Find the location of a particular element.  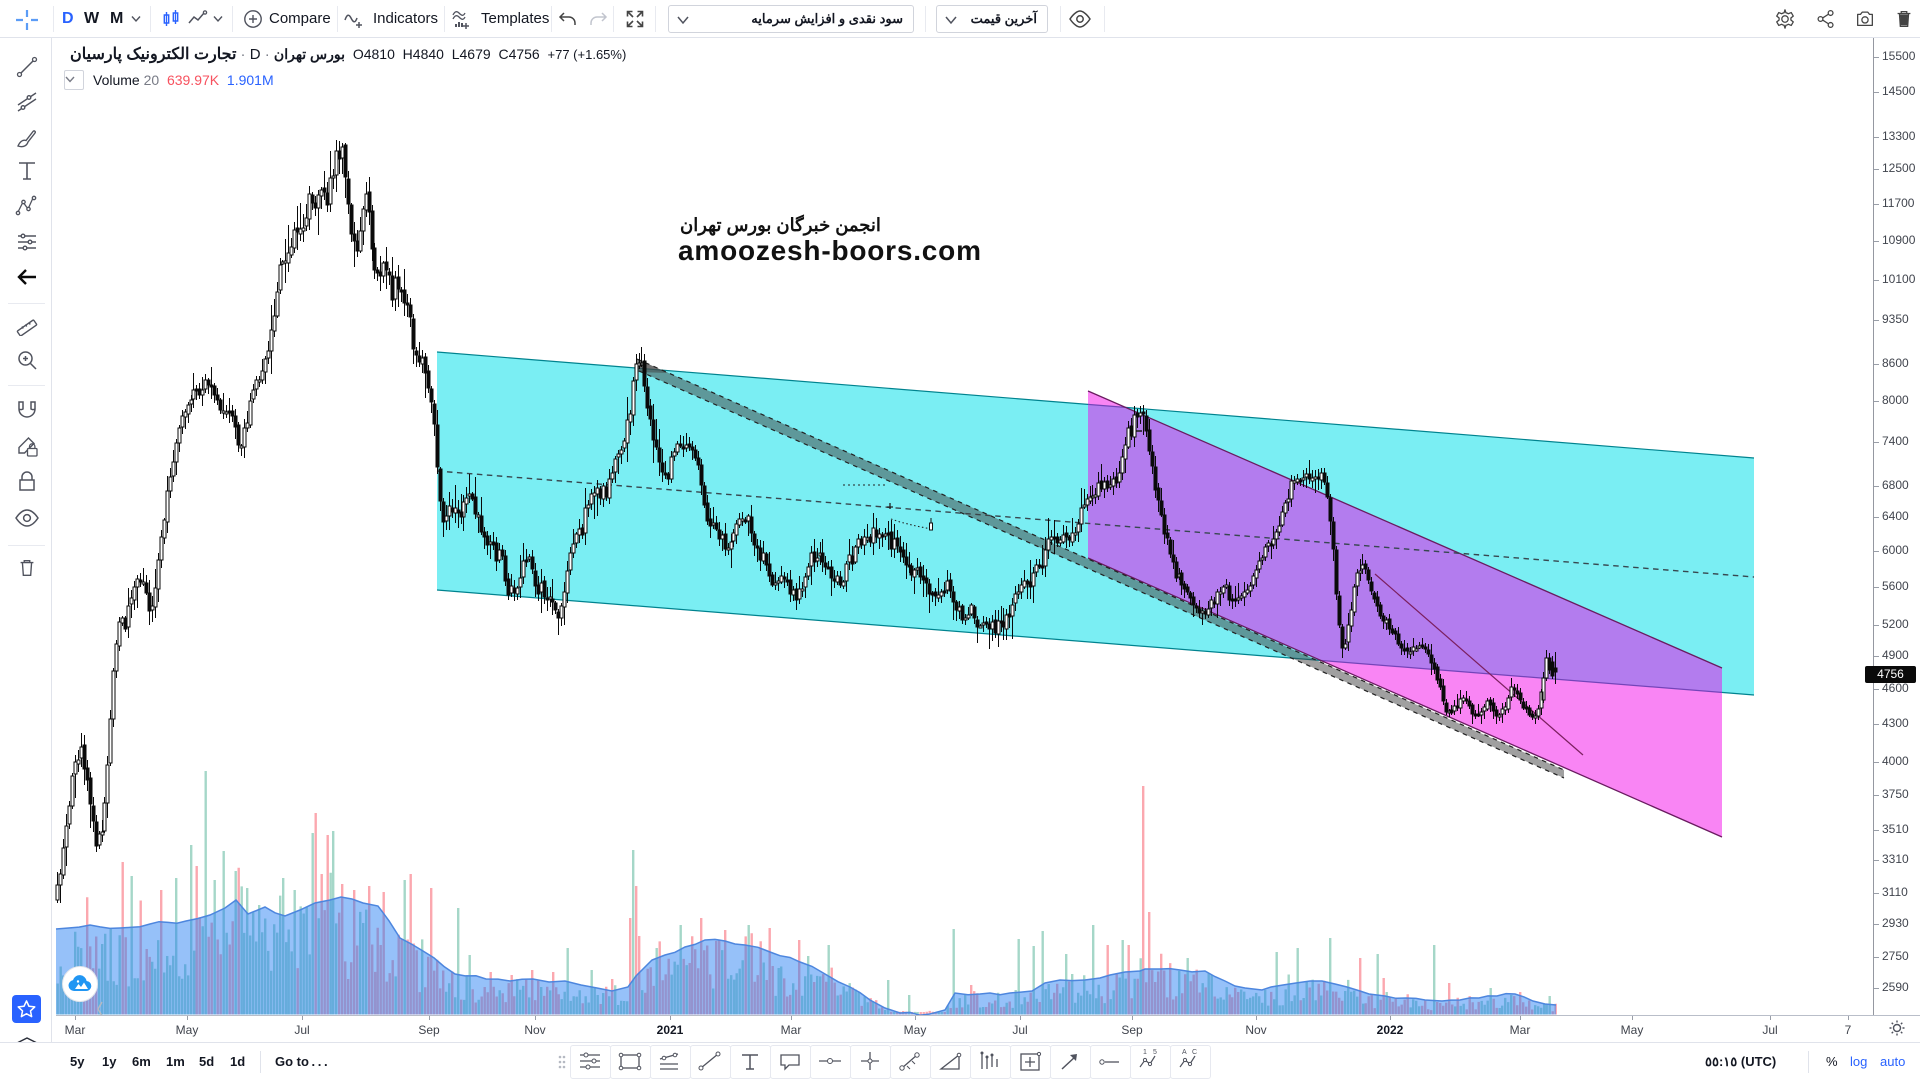

svg-text: A is located at coordinates (1184, 1052).